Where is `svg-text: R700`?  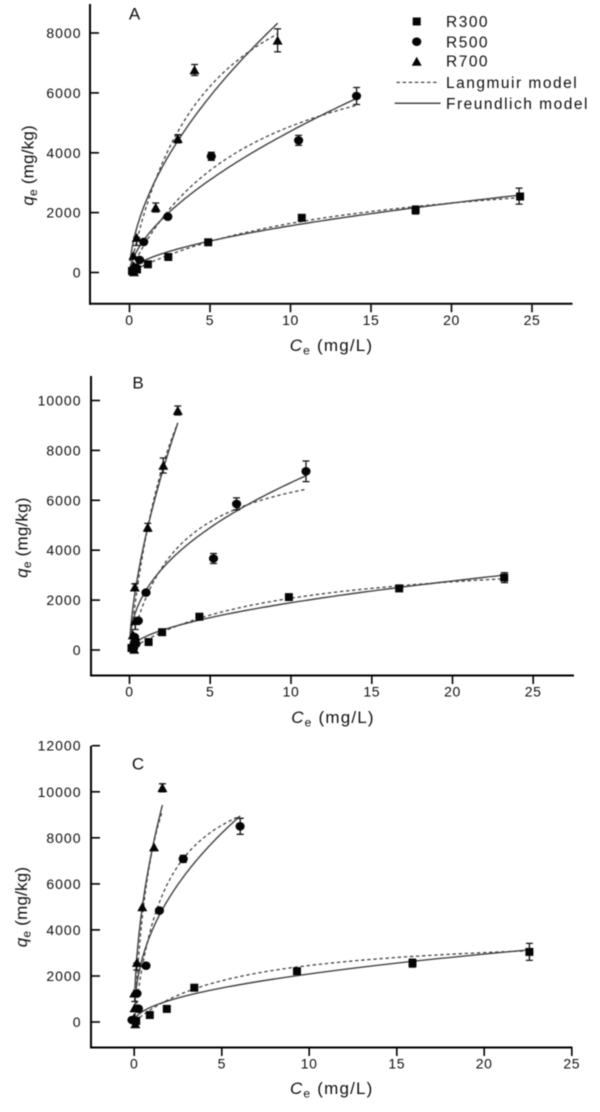
svg-text: R700 is located at coordinates (467, 62).